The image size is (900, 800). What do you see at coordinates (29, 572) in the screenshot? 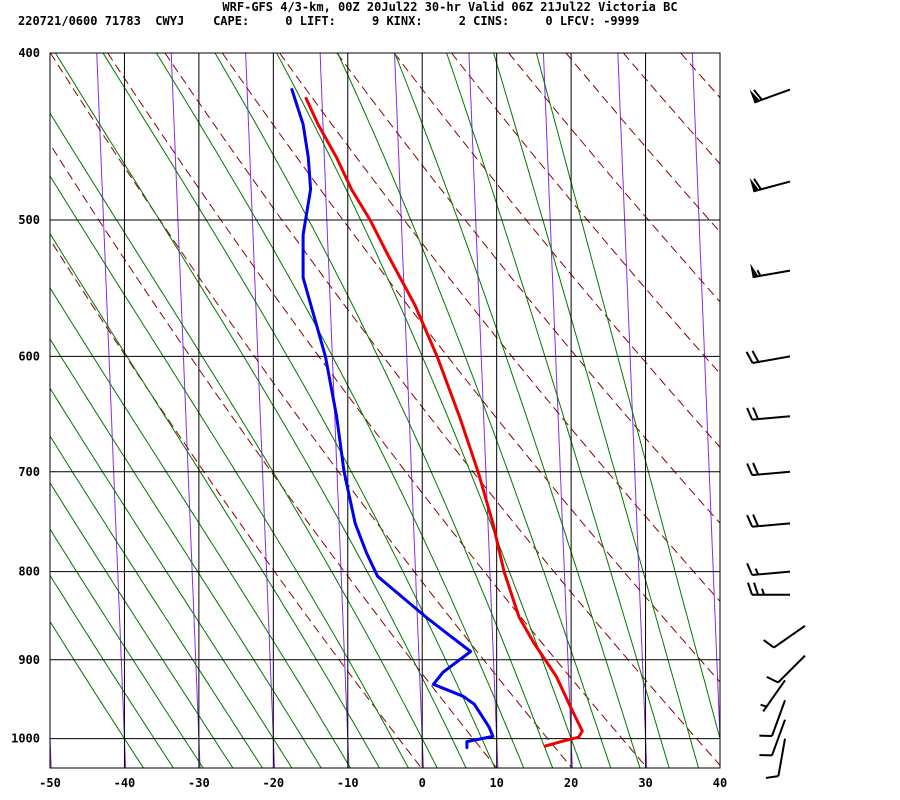
I see `pressure-tick-label: 800` at bounding box center [29, 572].